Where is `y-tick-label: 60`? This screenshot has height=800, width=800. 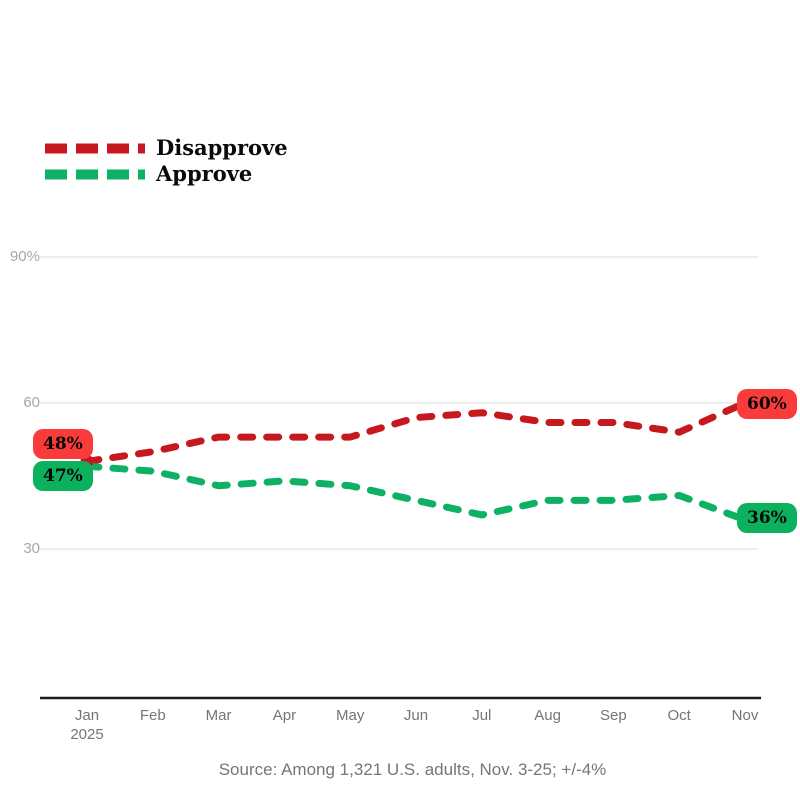 y-tick-label: 60 is located at coordinates (31, 402).